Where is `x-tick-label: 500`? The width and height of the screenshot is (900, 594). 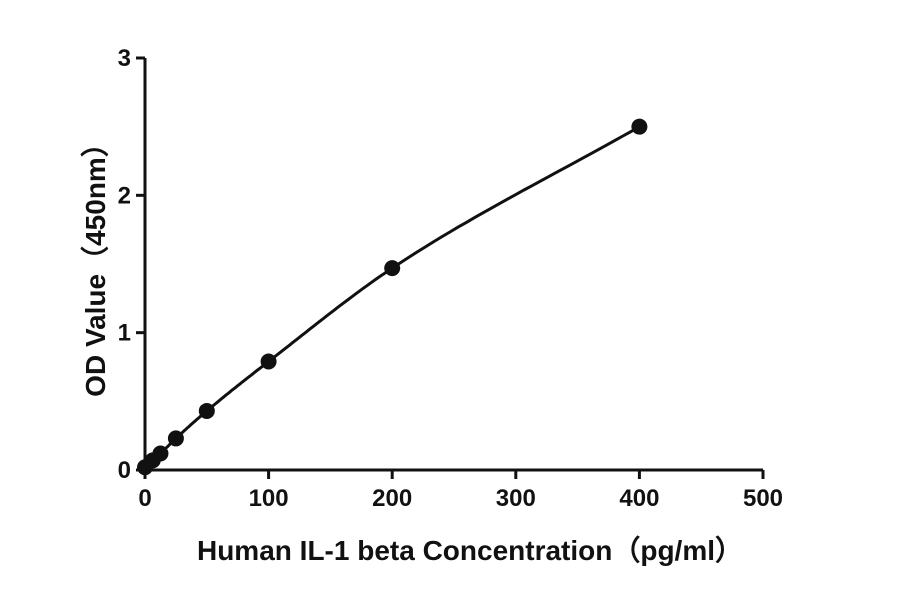 x-tick-label: 500 is located at coordinates (763, 498).